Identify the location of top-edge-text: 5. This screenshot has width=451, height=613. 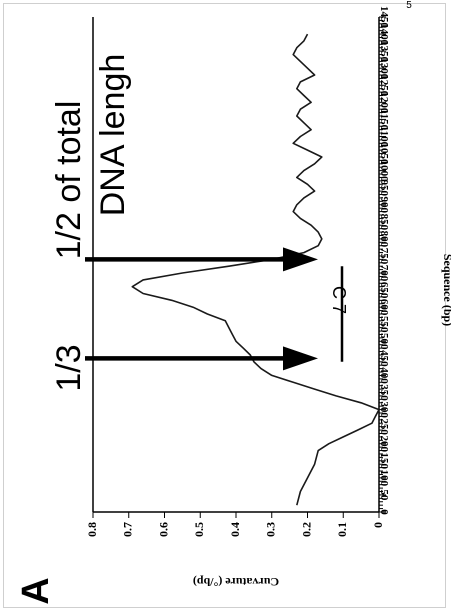
(409, 5).